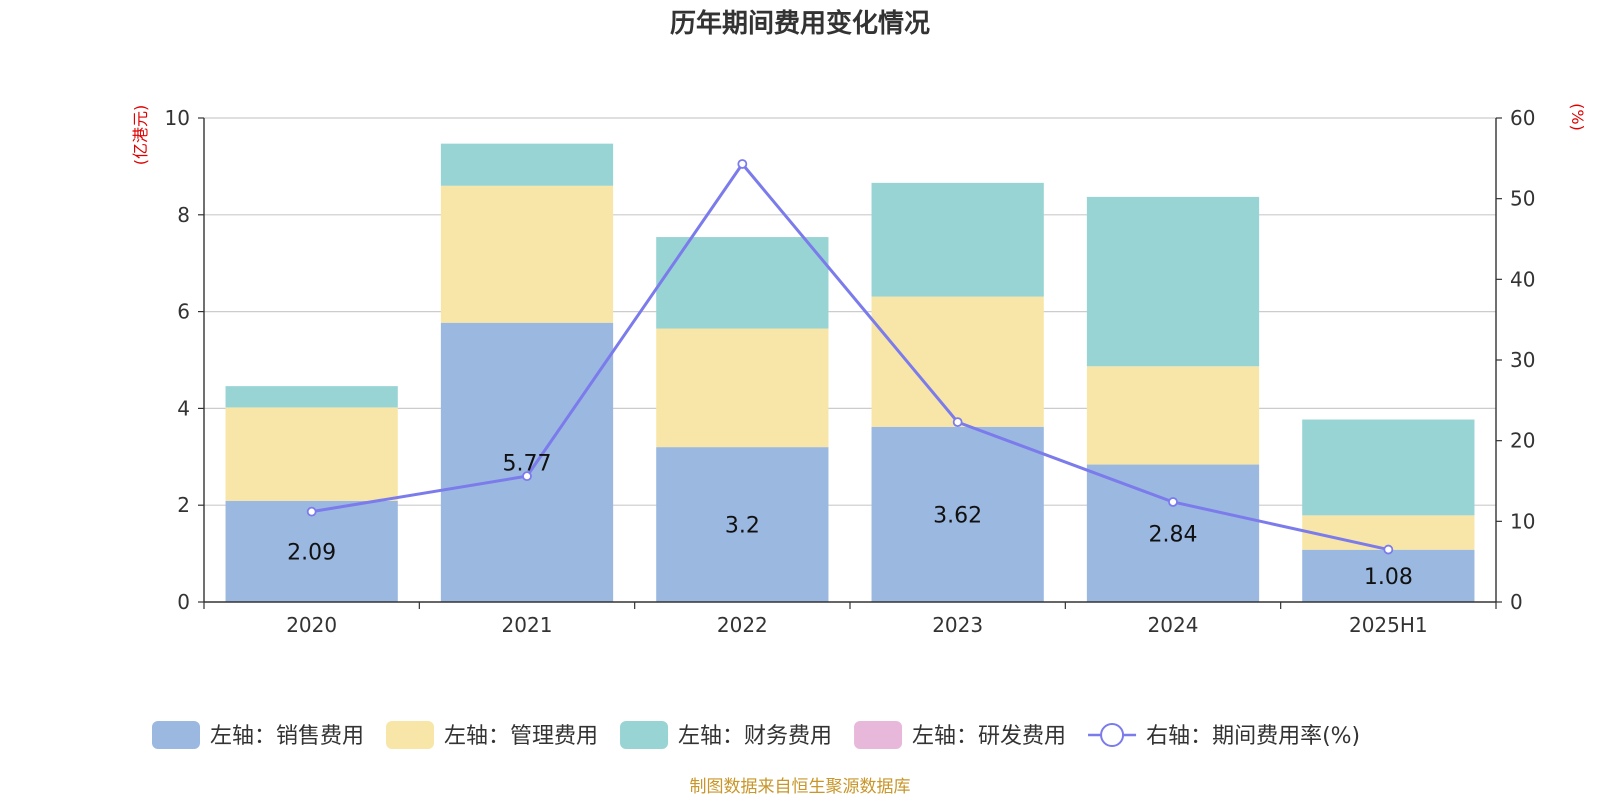 This screenshot has width=1600, height=800. I want to click on chart-title: 历年期间费用变化情况, so click(800, 23).